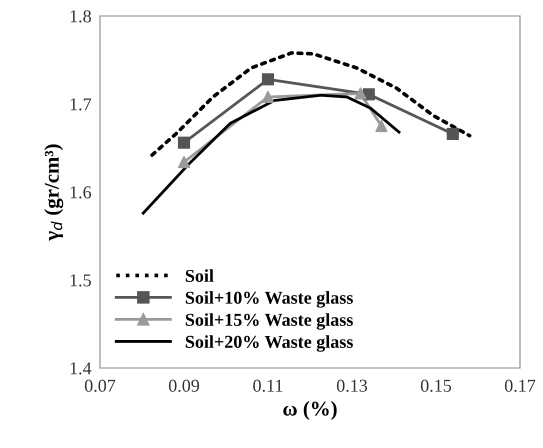 The height and width of the screenshot is (448, 543). What do you see at coordinates (81, 368) in the screenshot?
I see `y-tick-label: 1.4` at bounding box center [81, 368].